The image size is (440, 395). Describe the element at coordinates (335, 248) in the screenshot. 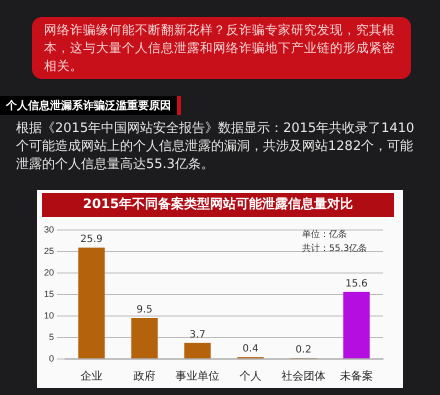

I see `annotation: 共计：55.3亿条` at that location.